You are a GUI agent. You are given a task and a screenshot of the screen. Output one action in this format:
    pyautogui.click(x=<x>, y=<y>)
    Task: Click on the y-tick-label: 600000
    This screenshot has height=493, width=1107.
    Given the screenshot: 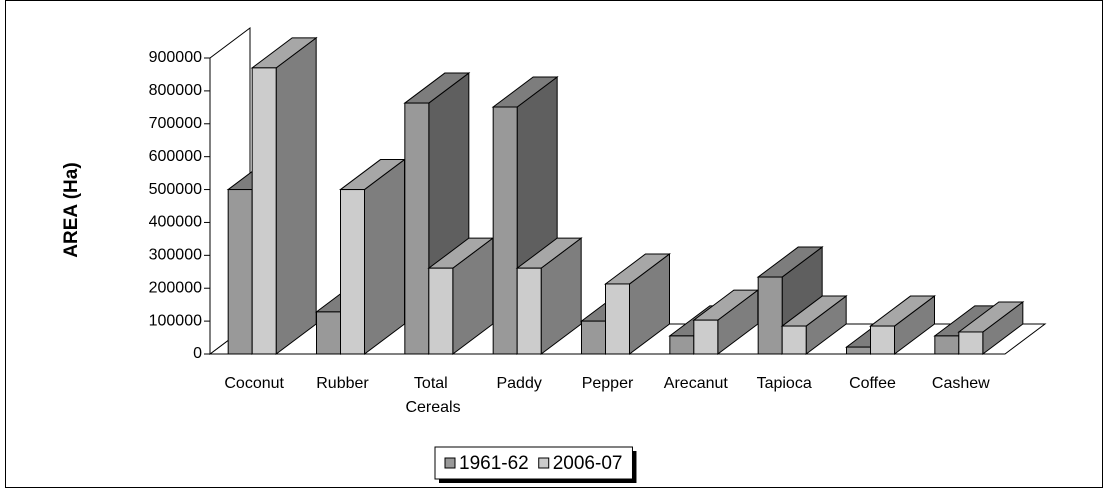 What is the action you would take?
    pyautogui.click(x=175, y=156)
    